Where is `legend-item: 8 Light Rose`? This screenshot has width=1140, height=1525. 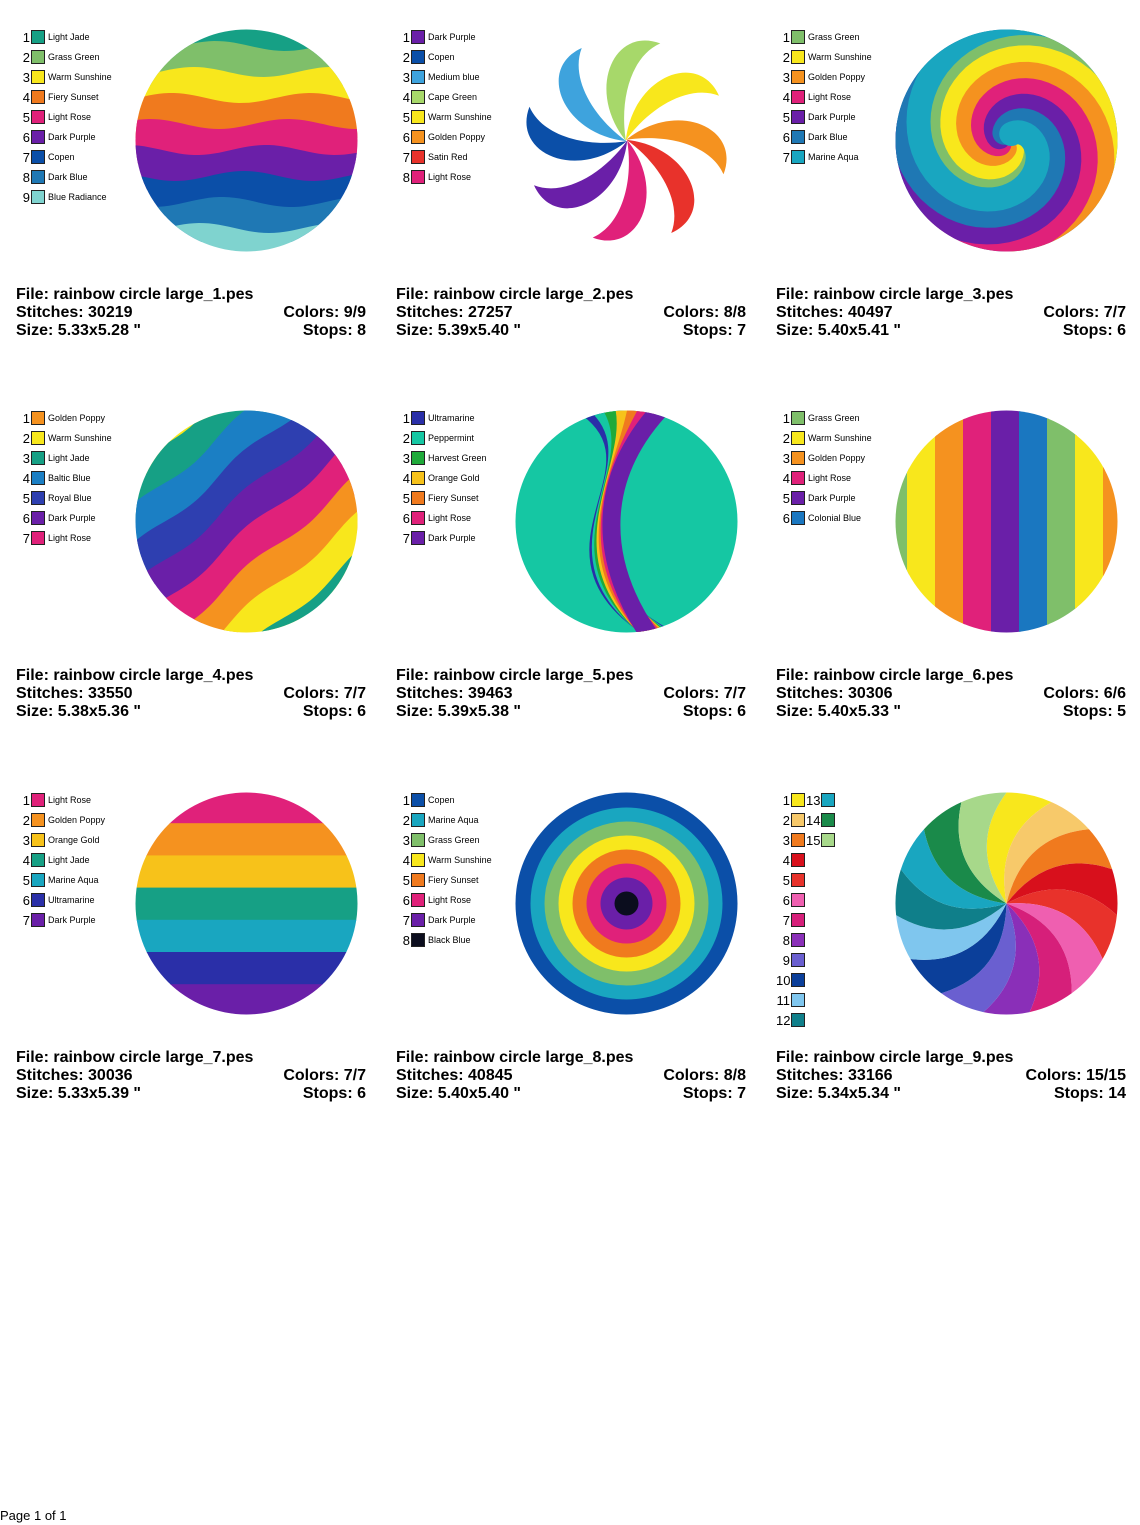 legend-item: 8 Light Rose is located at coordinates (433, 177).